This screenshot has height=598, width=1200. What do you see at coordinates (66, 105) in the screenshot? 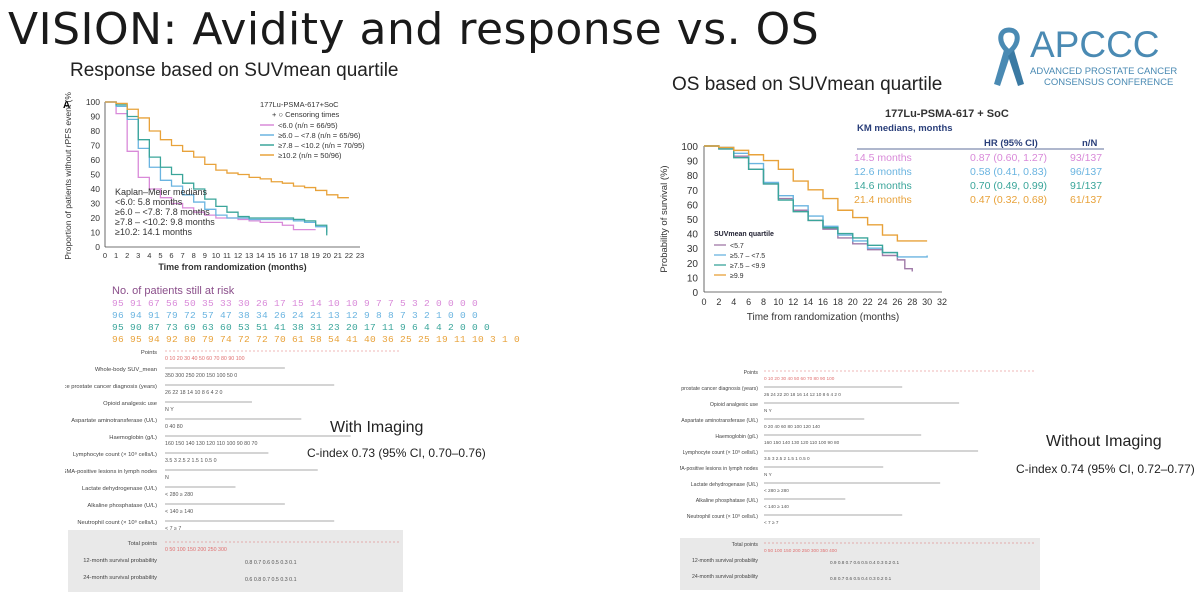
I see `panel-letter: A` at bounding box center [66, 105].